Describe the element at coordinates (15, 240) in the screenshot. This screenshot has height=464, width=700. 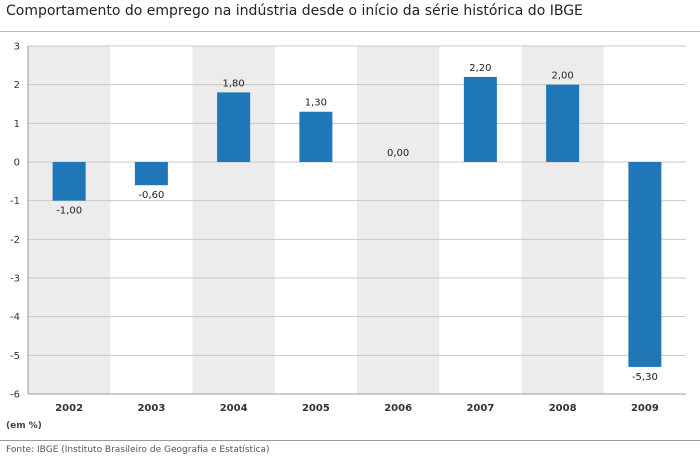
I see `y-tick-label: -2` at that location.